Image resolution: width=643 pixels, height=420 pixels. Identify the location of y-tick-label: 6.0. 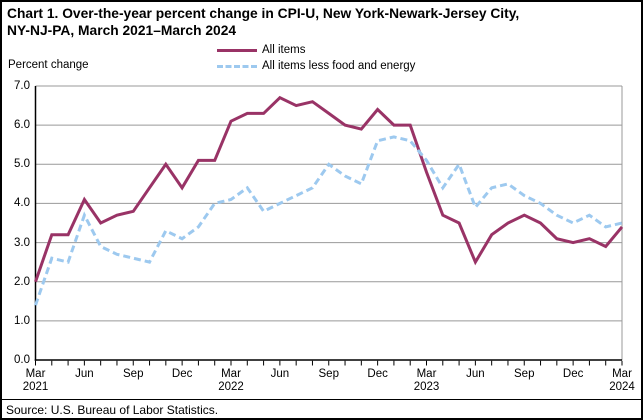
(22, 125).